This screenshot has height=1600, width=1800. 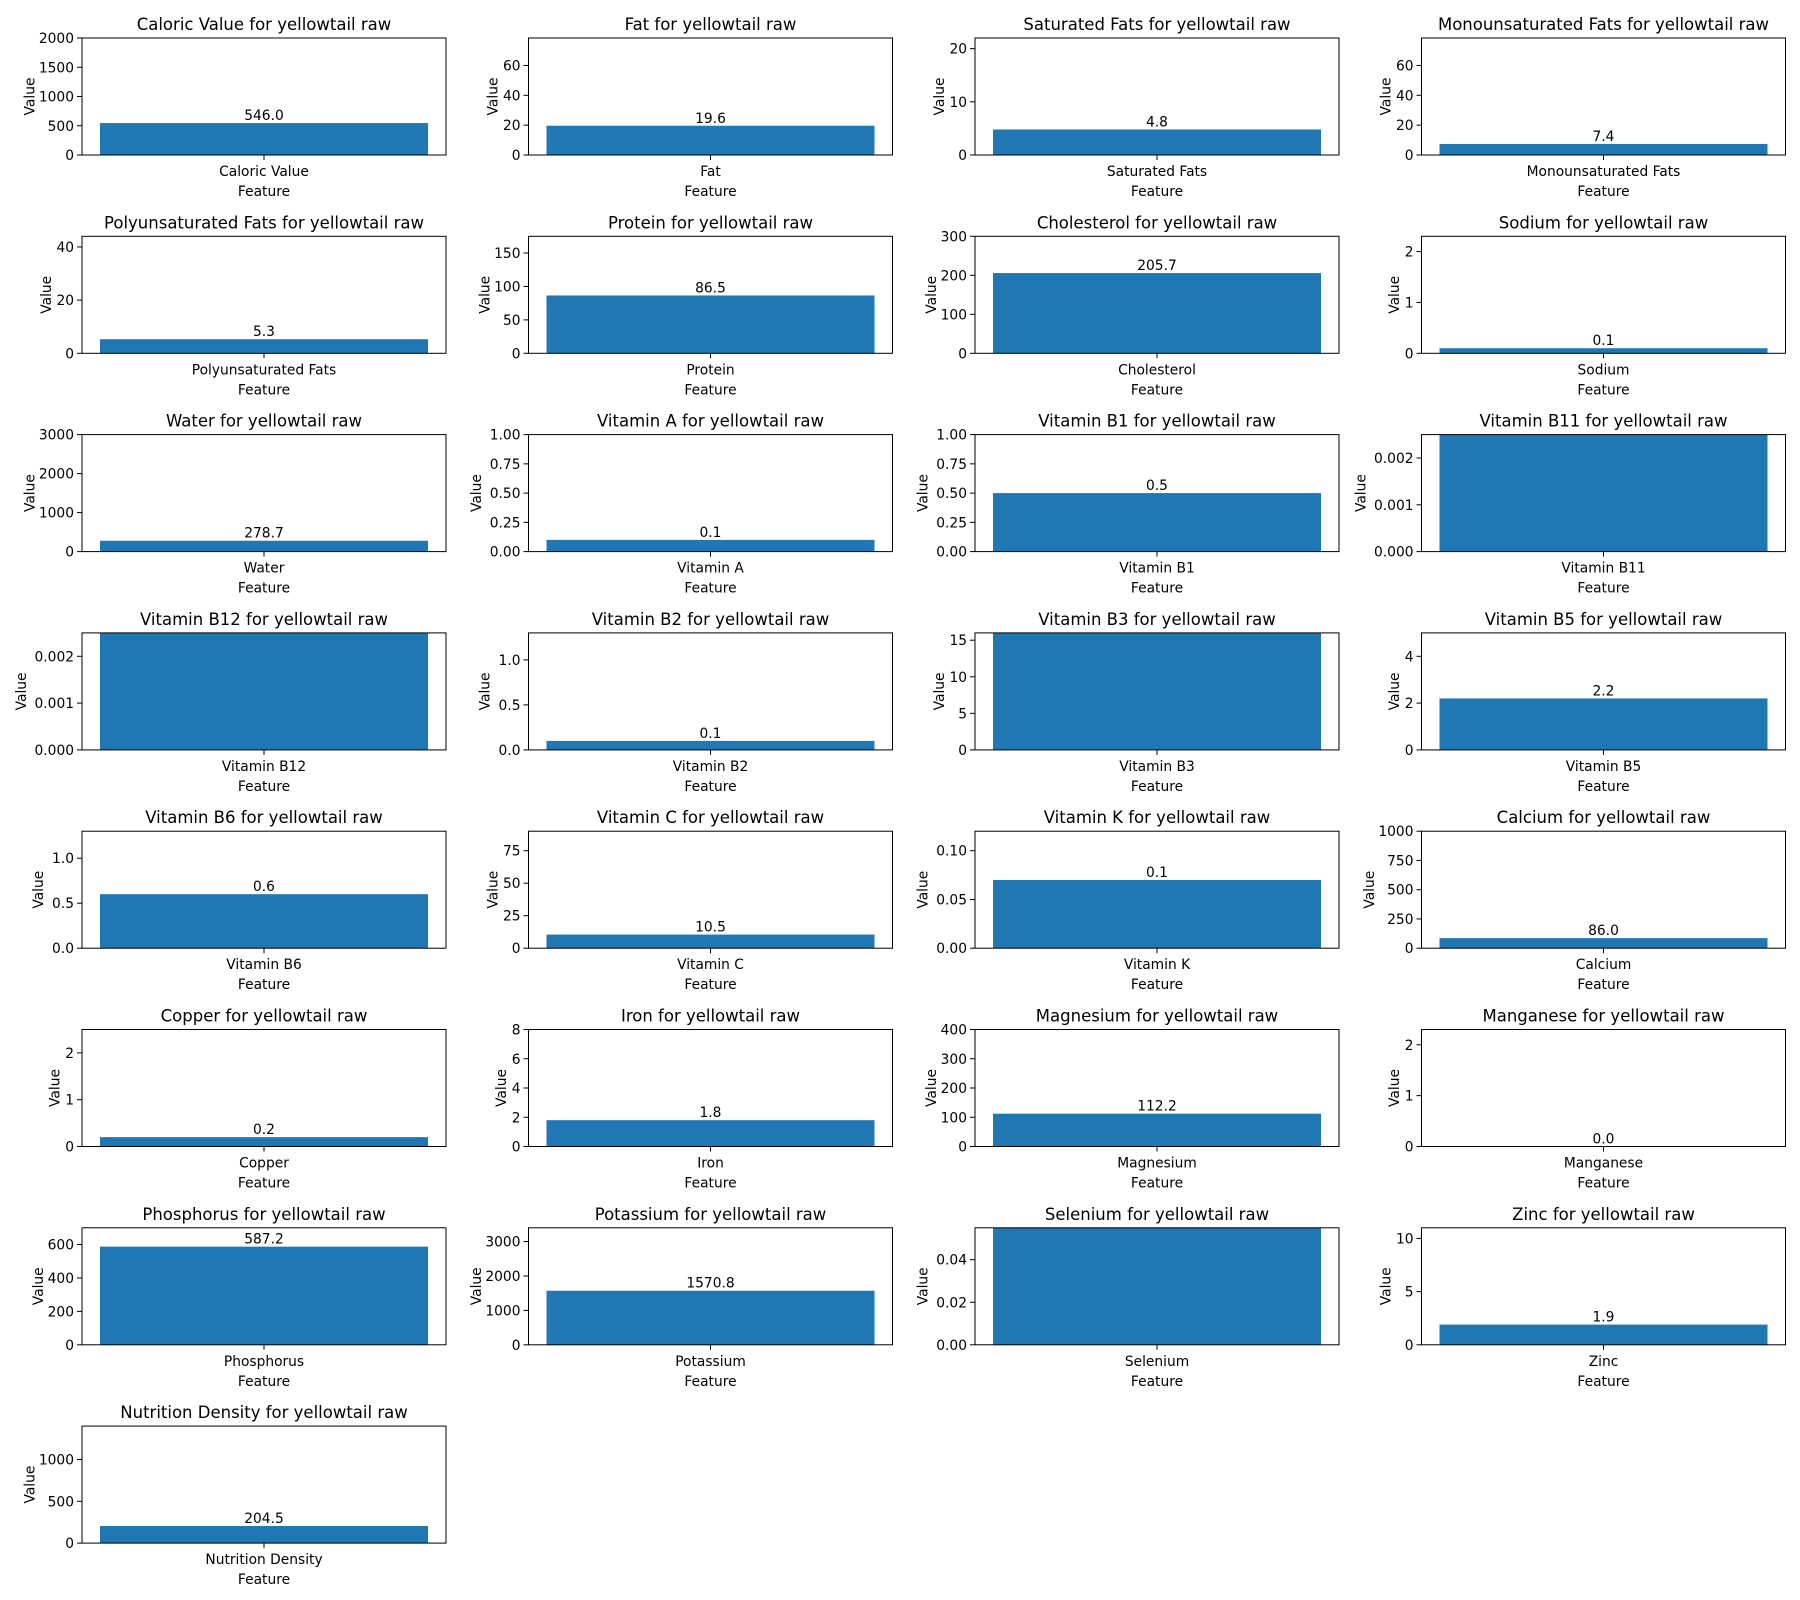 I want to click on x-tick-label: Manganese, so click(x=1603, y=1164).